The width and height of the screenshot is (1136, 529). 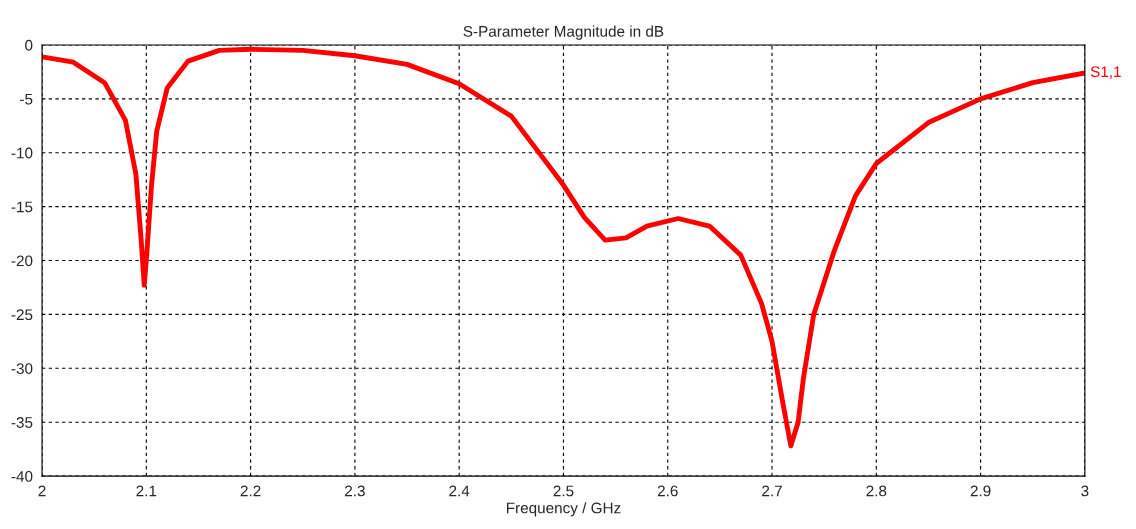 What do you see at coordinates (667, 491) in the screenshot?
I see `x-tick-label: 2.6` at bounding box center [667, 491].